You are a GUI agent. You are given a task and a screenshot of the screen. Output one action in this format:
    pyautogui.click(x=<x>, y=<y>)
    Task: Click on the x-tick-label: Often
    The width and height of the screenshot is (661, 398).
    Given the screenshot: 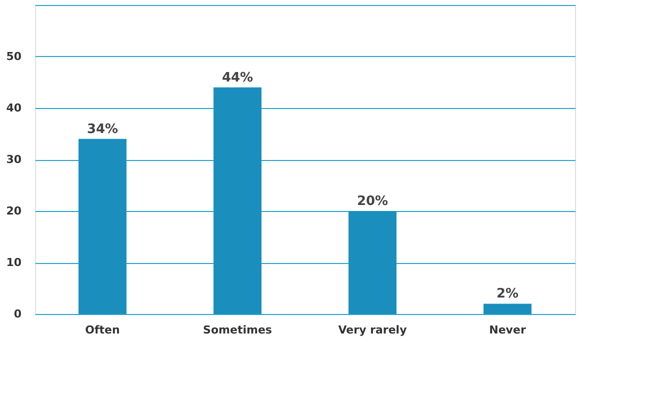 What is the action you would take?
    pyautogui.click(x=102, y=330)
    